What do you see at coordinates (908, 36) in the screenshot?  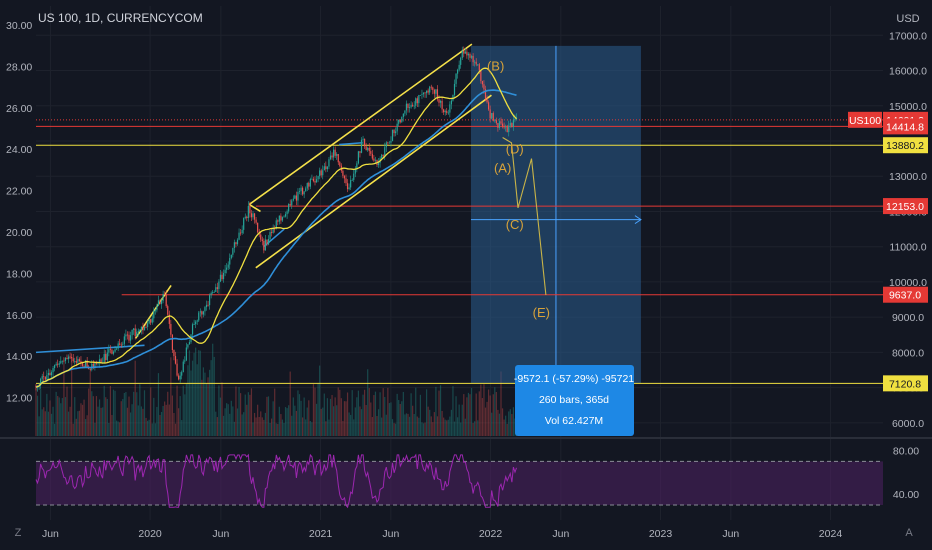 I see `right-axis-tick: 17000.0` at bounding box center [908, 36].